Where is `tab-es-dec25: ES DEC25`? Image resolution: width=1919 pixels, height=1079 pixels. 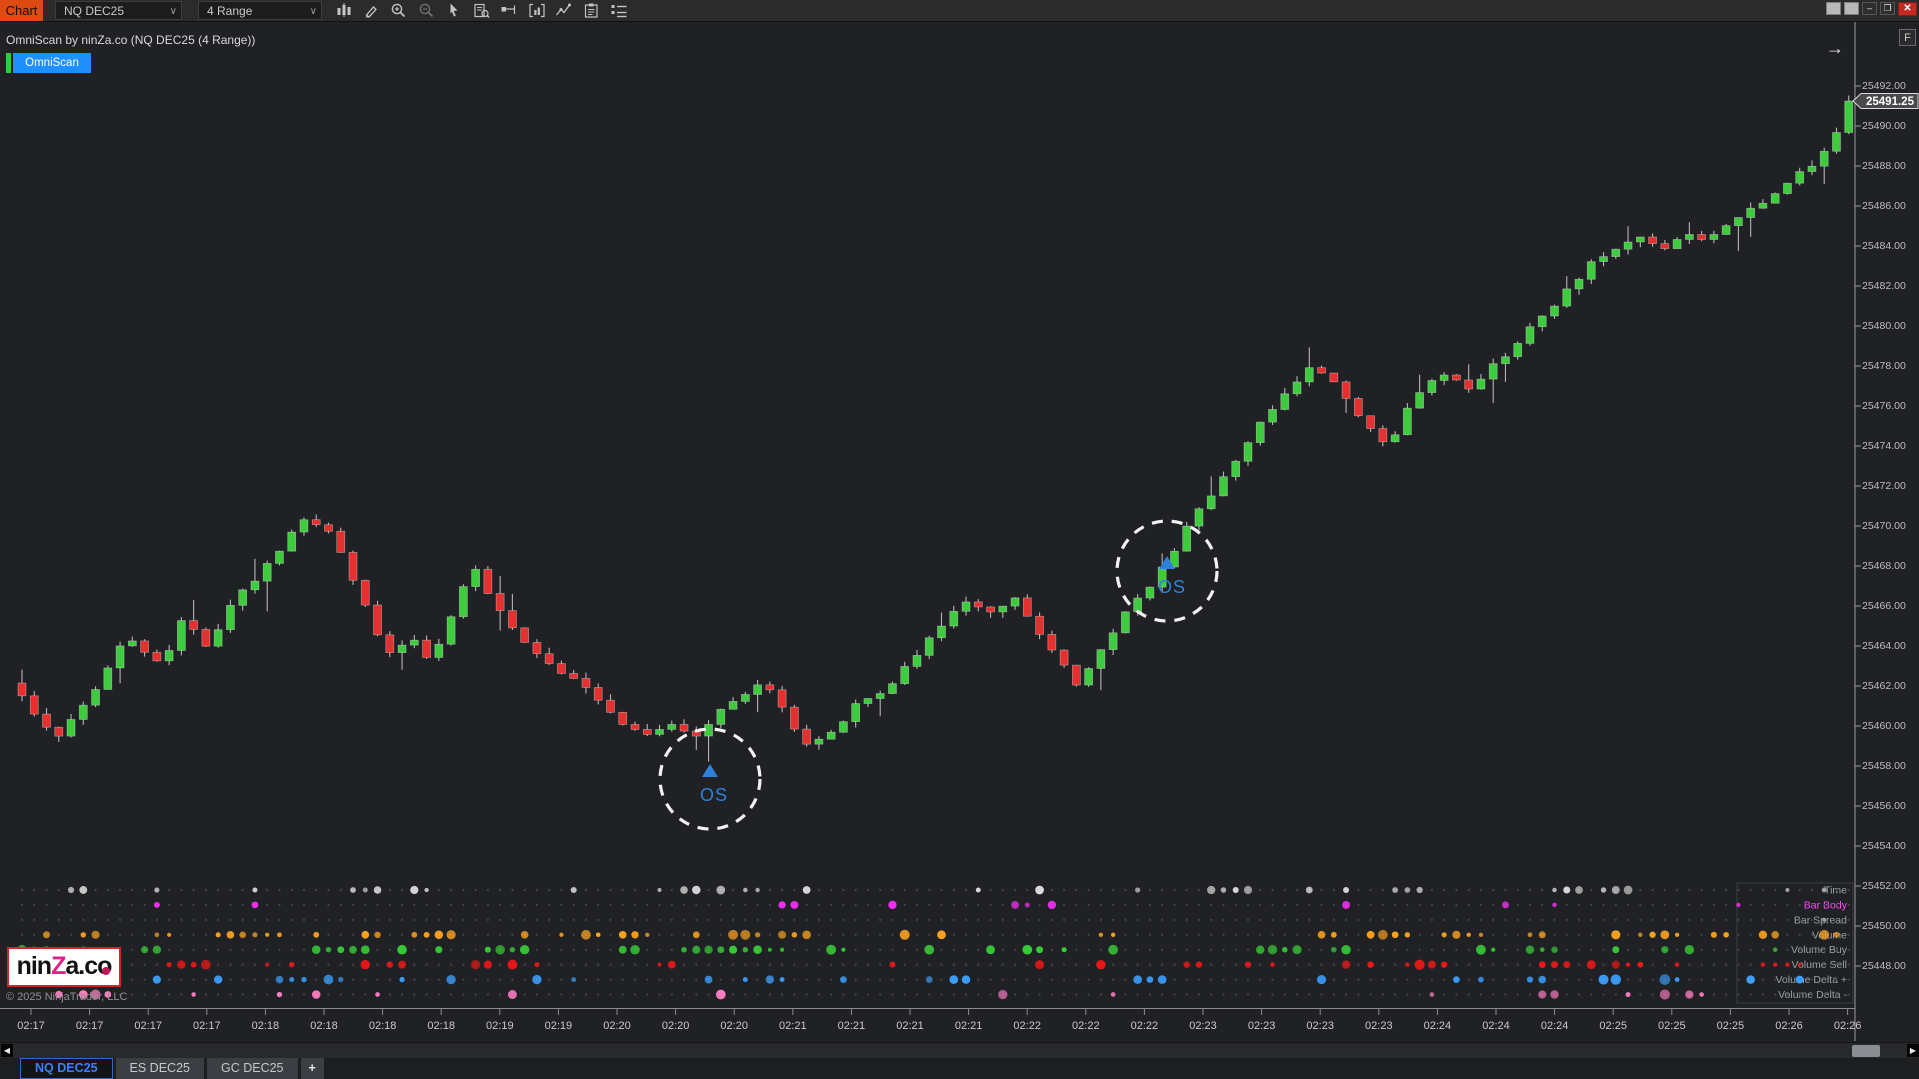 tab-es-dec25: ES DEC25 is located at coordinates (159, 1068).